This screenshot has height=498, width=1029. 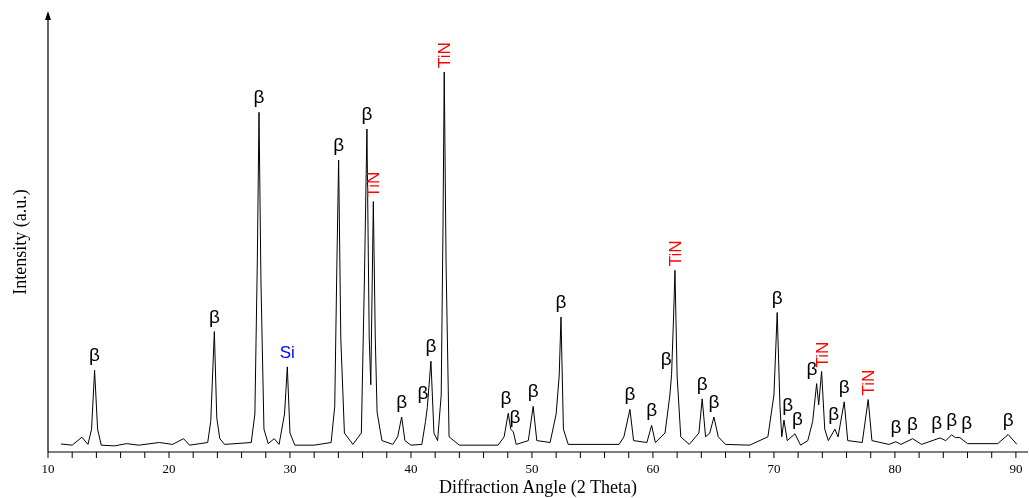 What do you see at coordinates (287, 352) in the screenshot?
I see `annotation: Si` at bounding box center [287, 352].